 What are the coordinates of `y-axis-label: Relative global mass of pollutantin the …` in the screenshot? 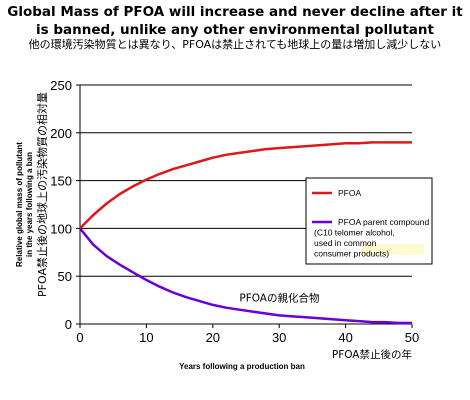 It's located at (24, 204).